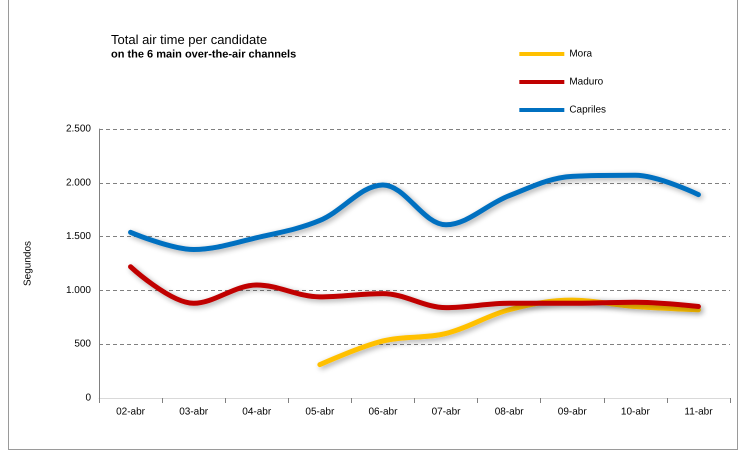  I want to click on y-tick-label: 2.000, so click(79, 182).